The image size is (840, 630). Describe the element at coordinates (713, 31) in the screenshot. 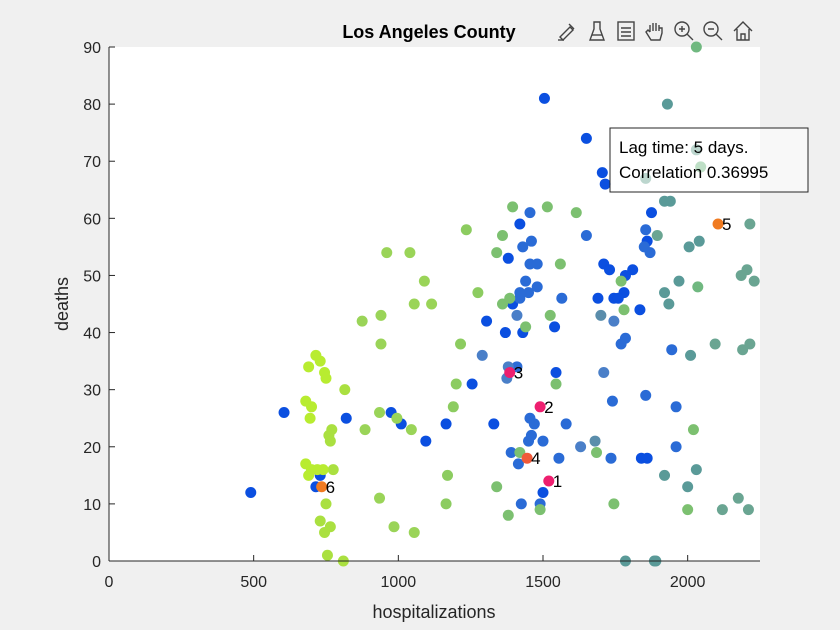

I see `zoom-out-icon` at that location.